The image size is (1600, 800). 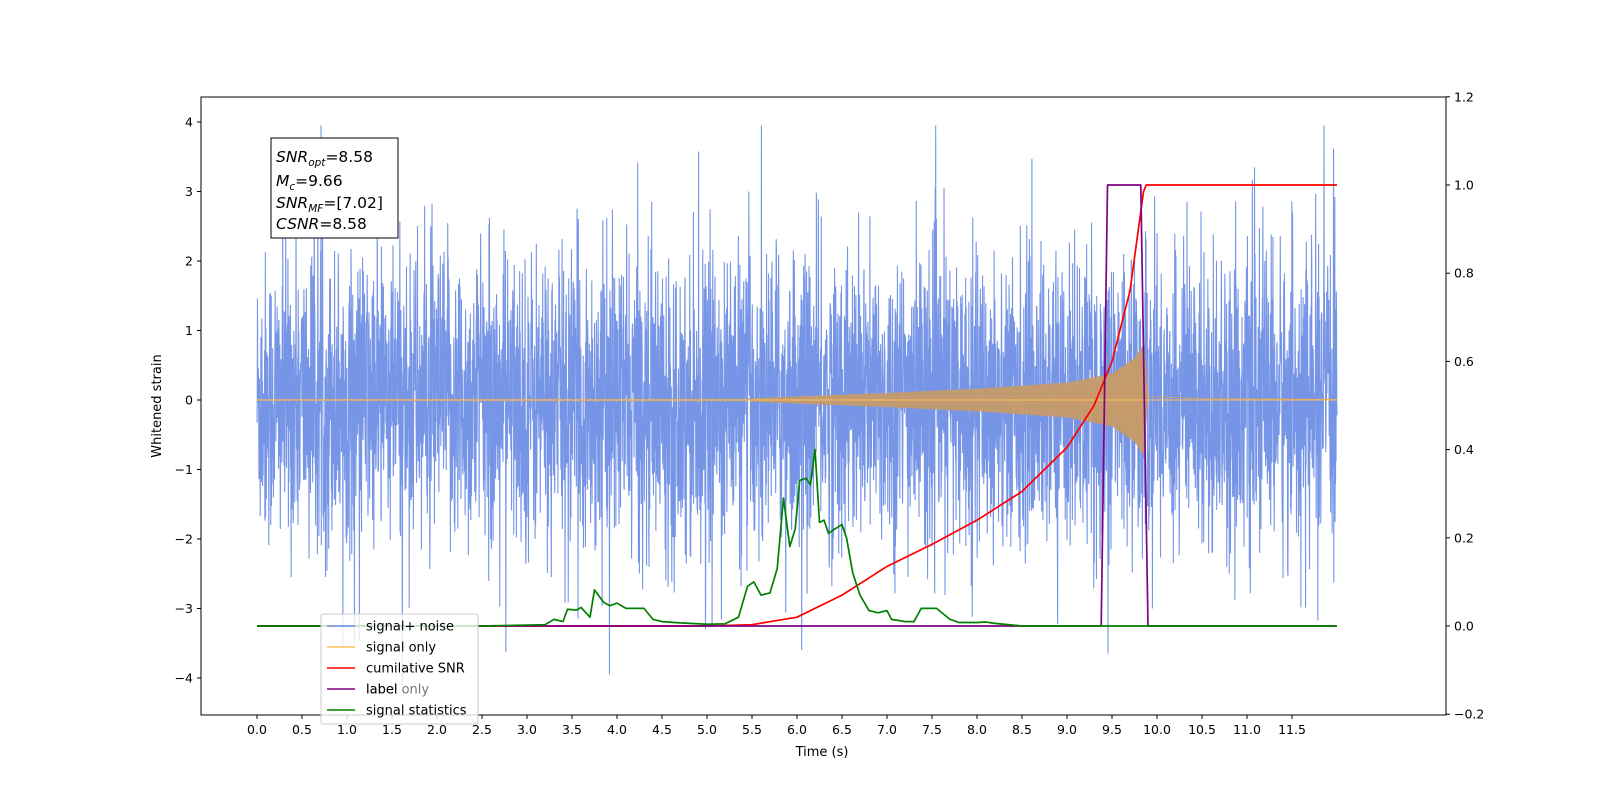 I want to click on x-tick-label: 3.0, so click(x=527, y=729).